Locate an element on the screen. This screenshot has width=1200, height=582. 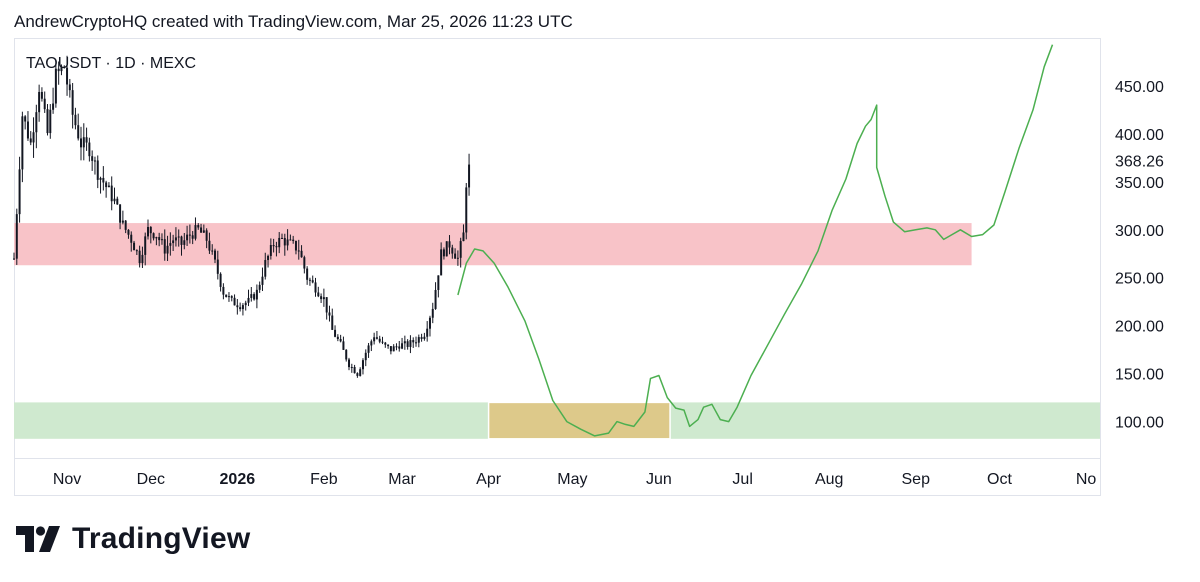
y-tick-label: 400.00 is located at coordinates (1139, 135).